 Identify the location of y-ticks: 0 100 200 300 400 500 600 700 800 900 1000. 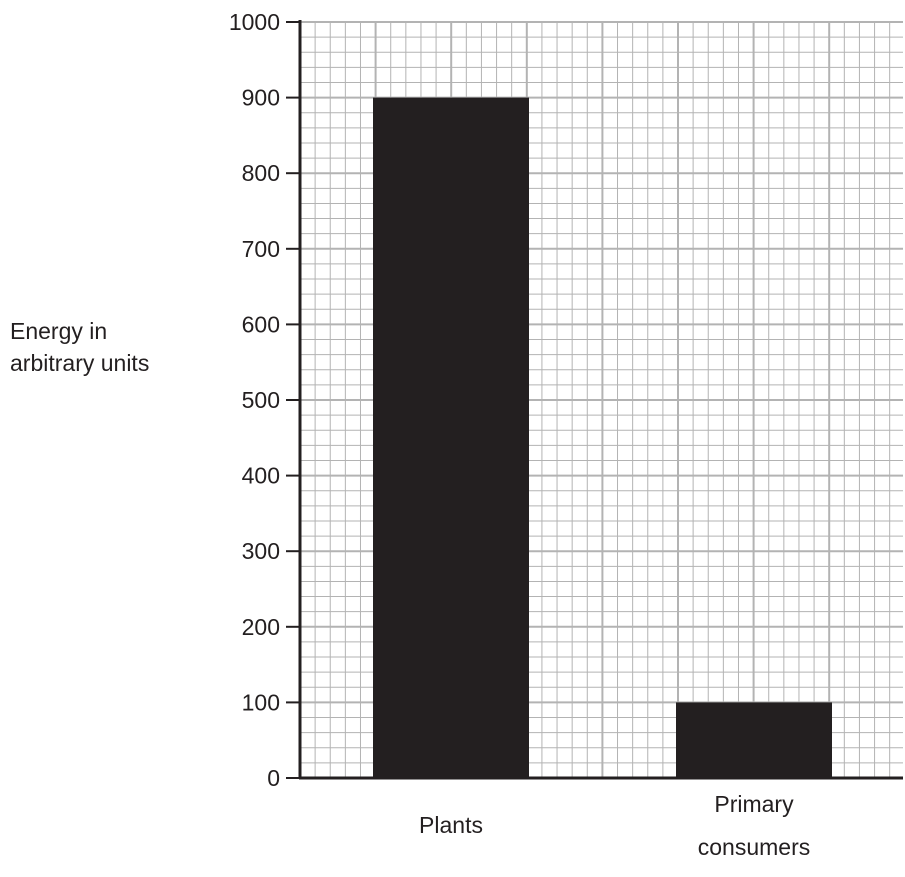
(264, 400).